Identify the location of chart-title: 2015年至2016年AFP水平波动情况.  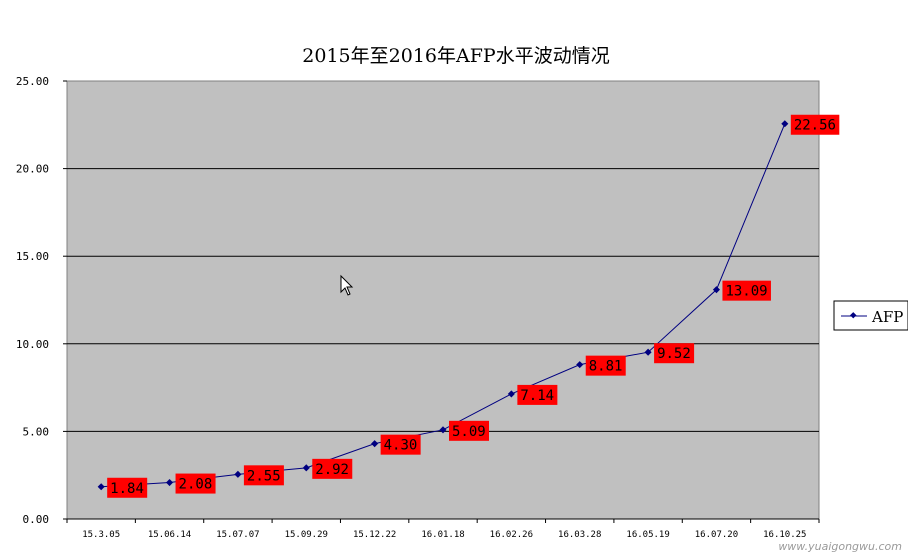
(455, 56).